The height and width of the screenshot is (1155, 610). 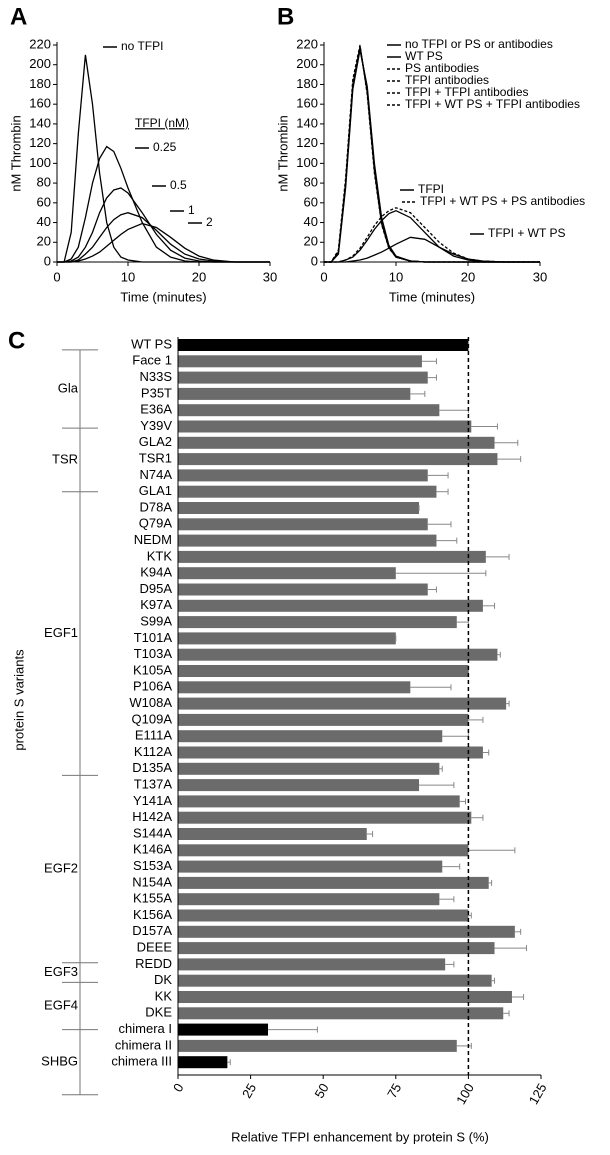 What do you see at coordinates (152, 930) in the screenshot?
I see `category-label: D157A` at bounding box center [152, 930].